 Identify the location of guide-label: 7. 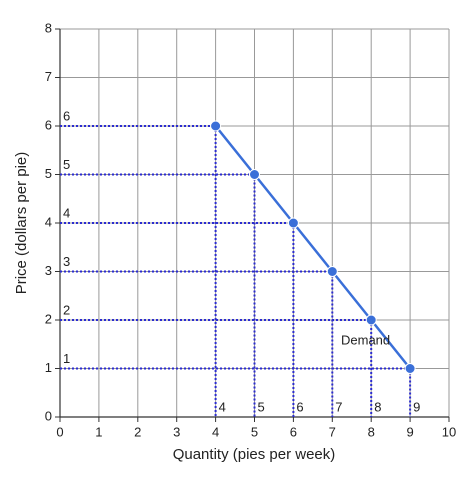
(338, 406).